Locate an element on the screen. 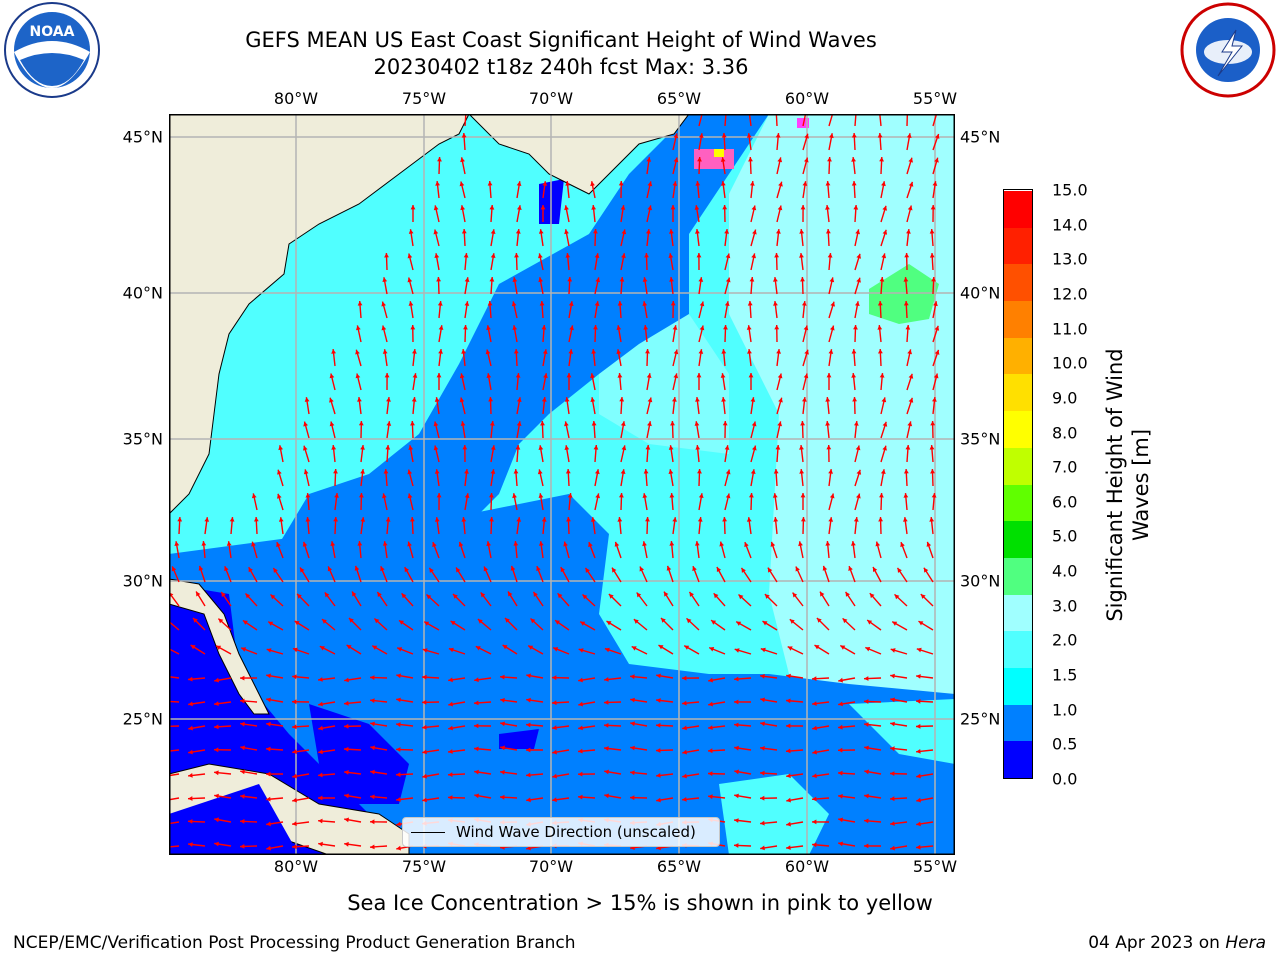 This screenshot has width=1280, height=960. colorbar is located at coordinates (1018, 484).